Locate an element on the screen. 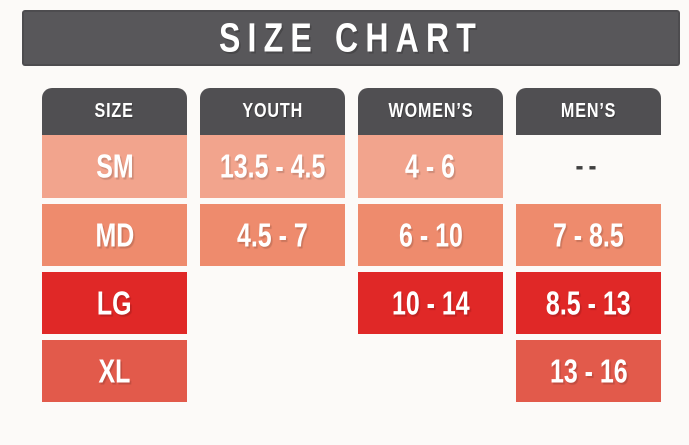  column-header-size: SIZE is located at coordinates (114, 111).